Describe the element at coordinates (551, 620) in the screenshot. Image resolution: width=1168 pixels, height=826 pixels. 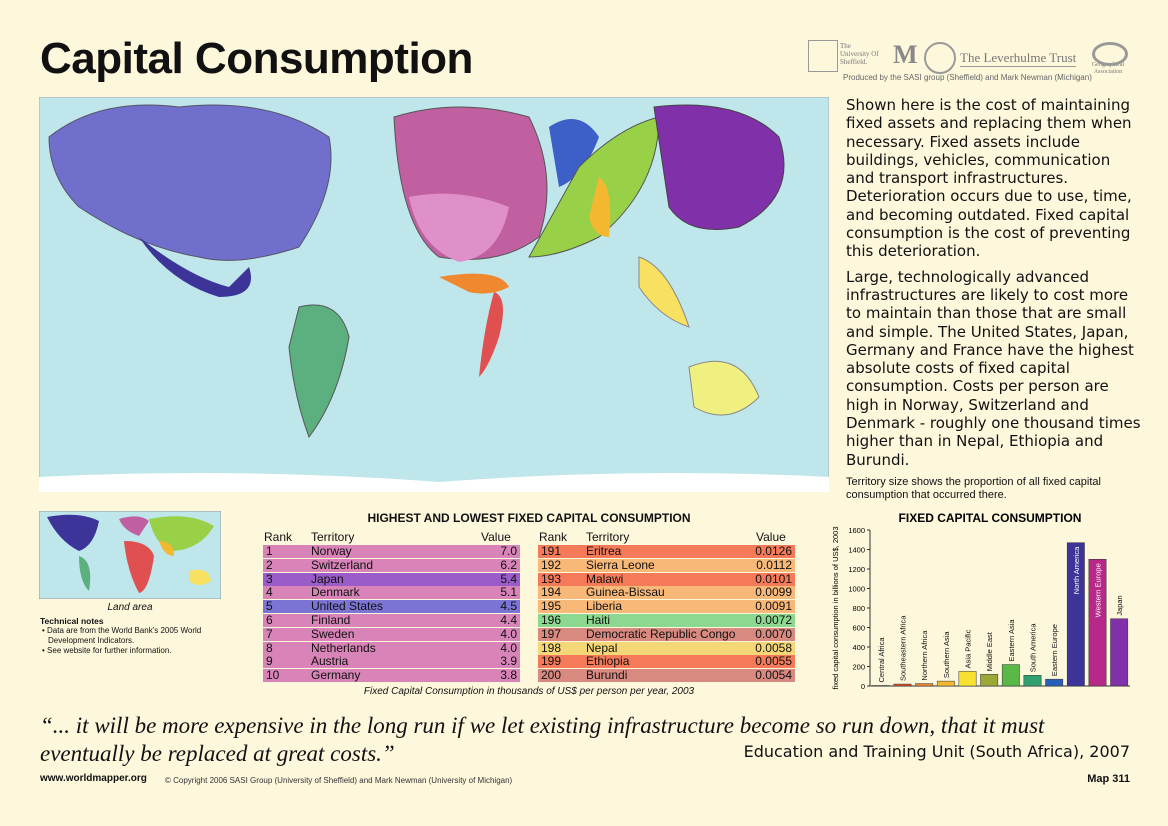
I see `rank-cell: 196` at that location.